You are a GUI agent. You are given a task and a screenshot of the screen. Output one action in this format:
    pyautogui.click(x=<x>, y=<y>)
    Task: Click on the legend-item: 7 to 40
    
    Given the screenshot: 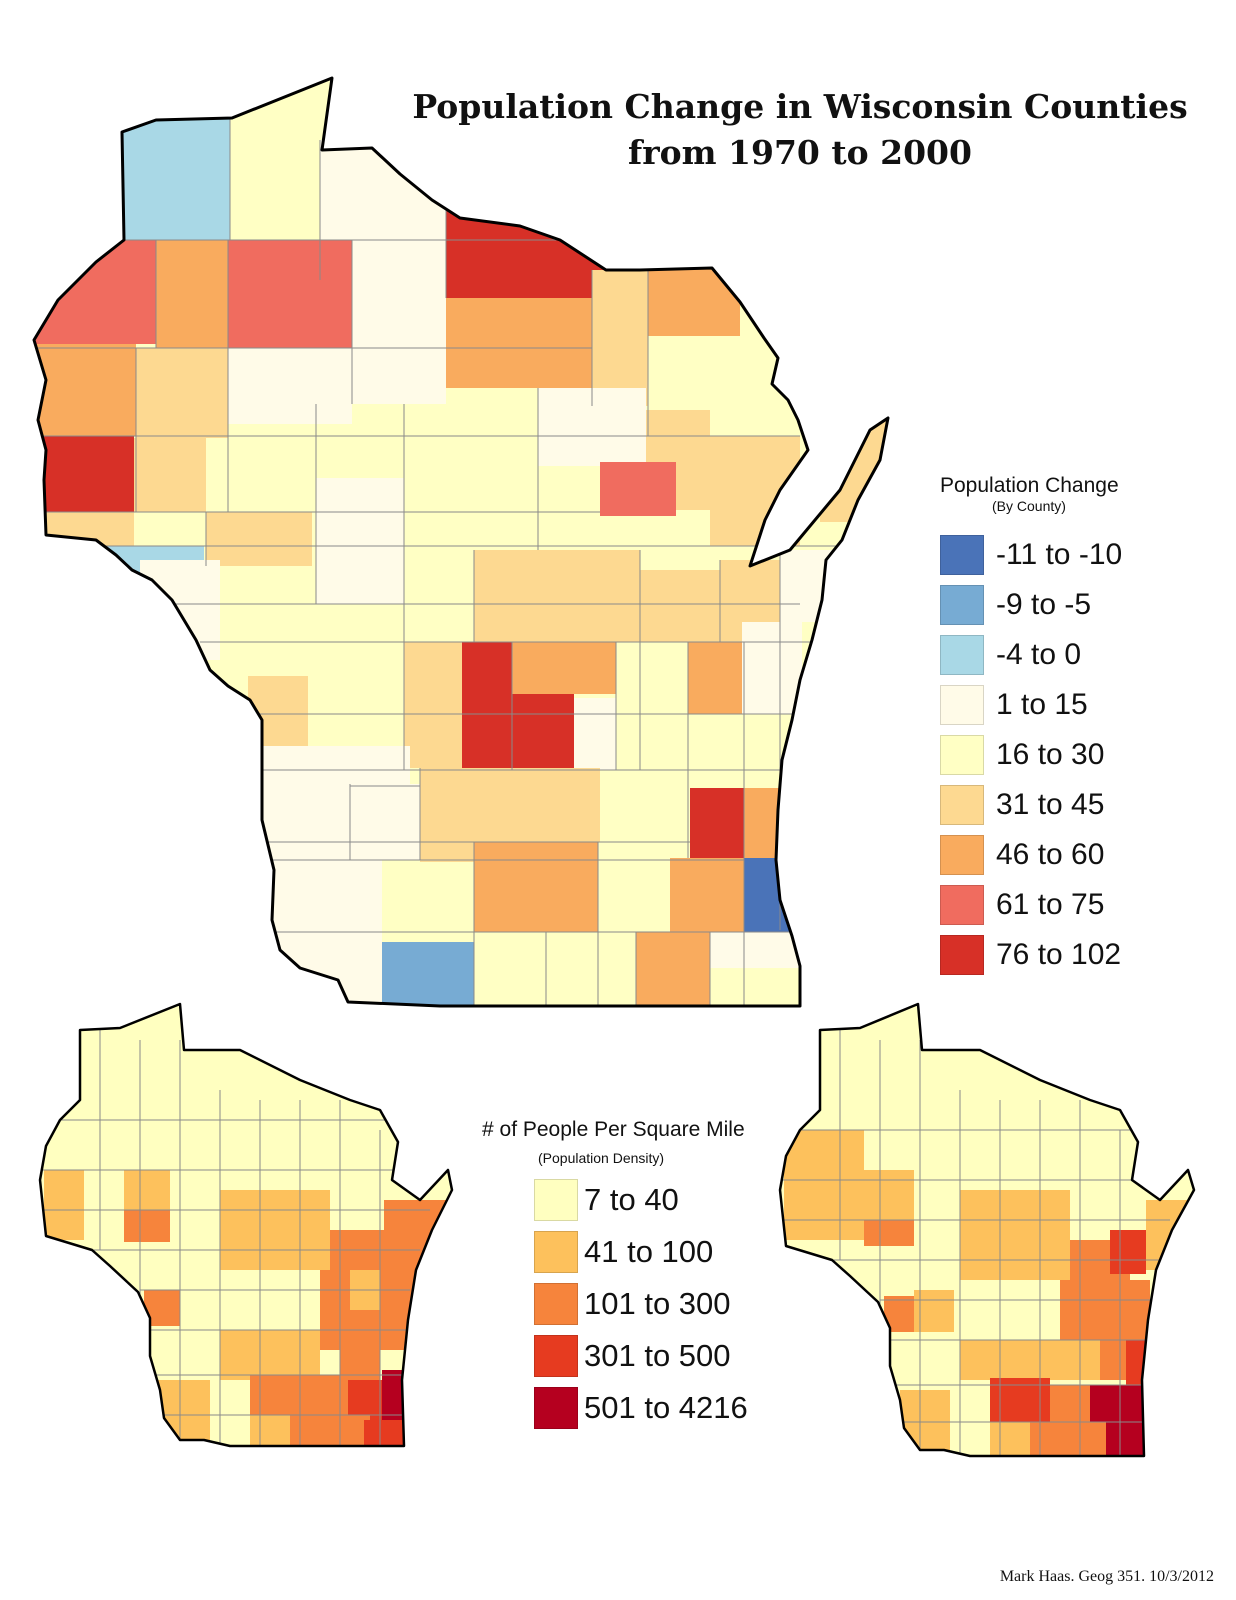 What is the action you would take?
    pyautogui.click(x=658, y=1200)
    